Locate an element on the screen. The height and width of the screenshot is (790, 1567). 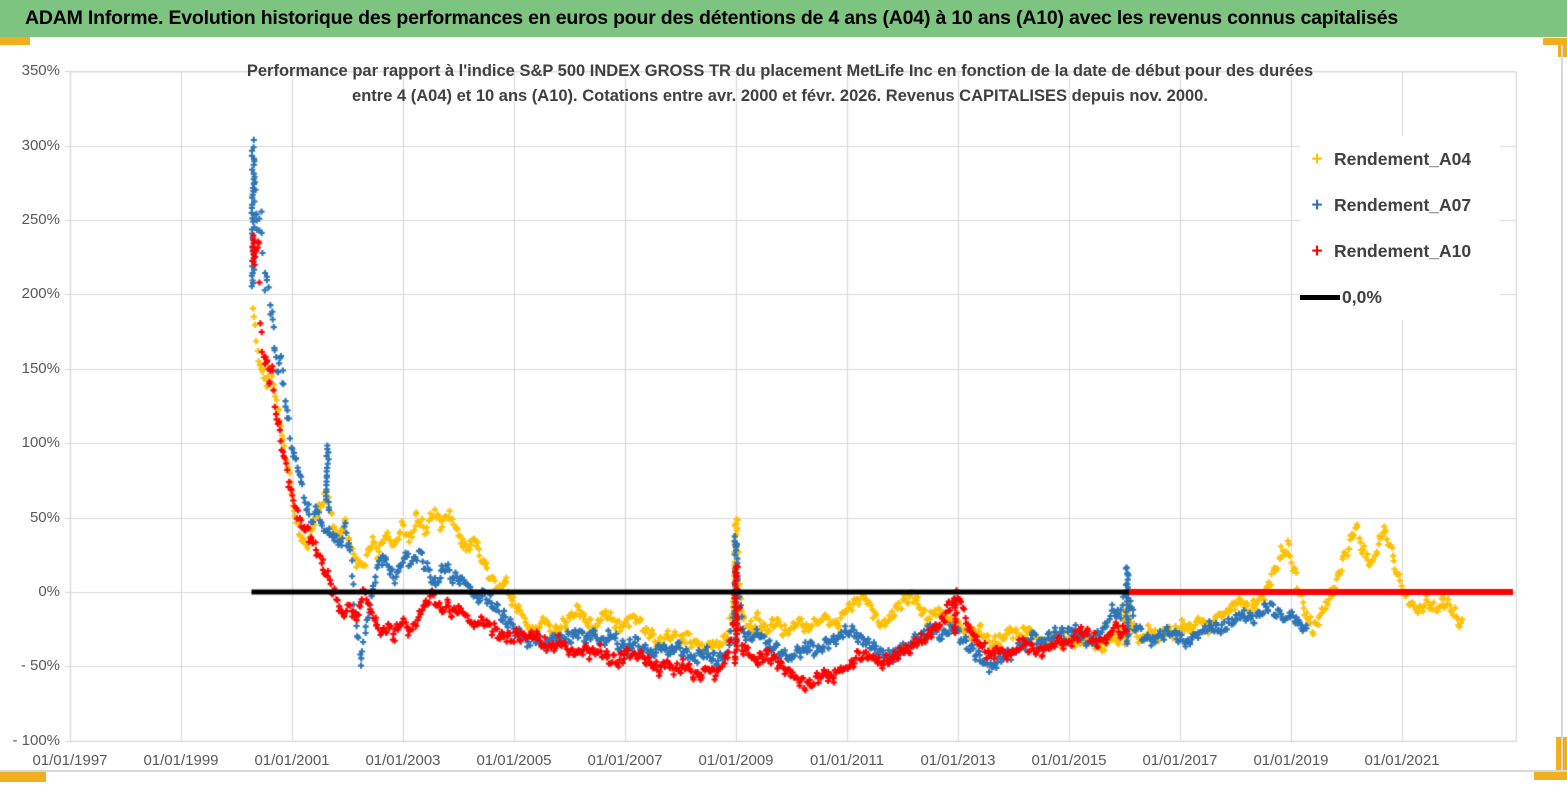
x-tick-label: 01/01/2011 is located at coordinates (847, 760).